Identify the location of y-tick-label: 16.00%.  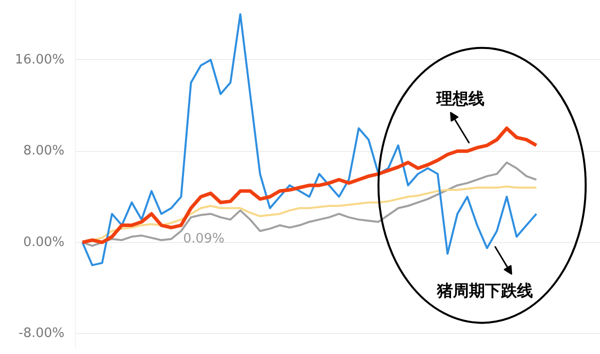
(39, 60).